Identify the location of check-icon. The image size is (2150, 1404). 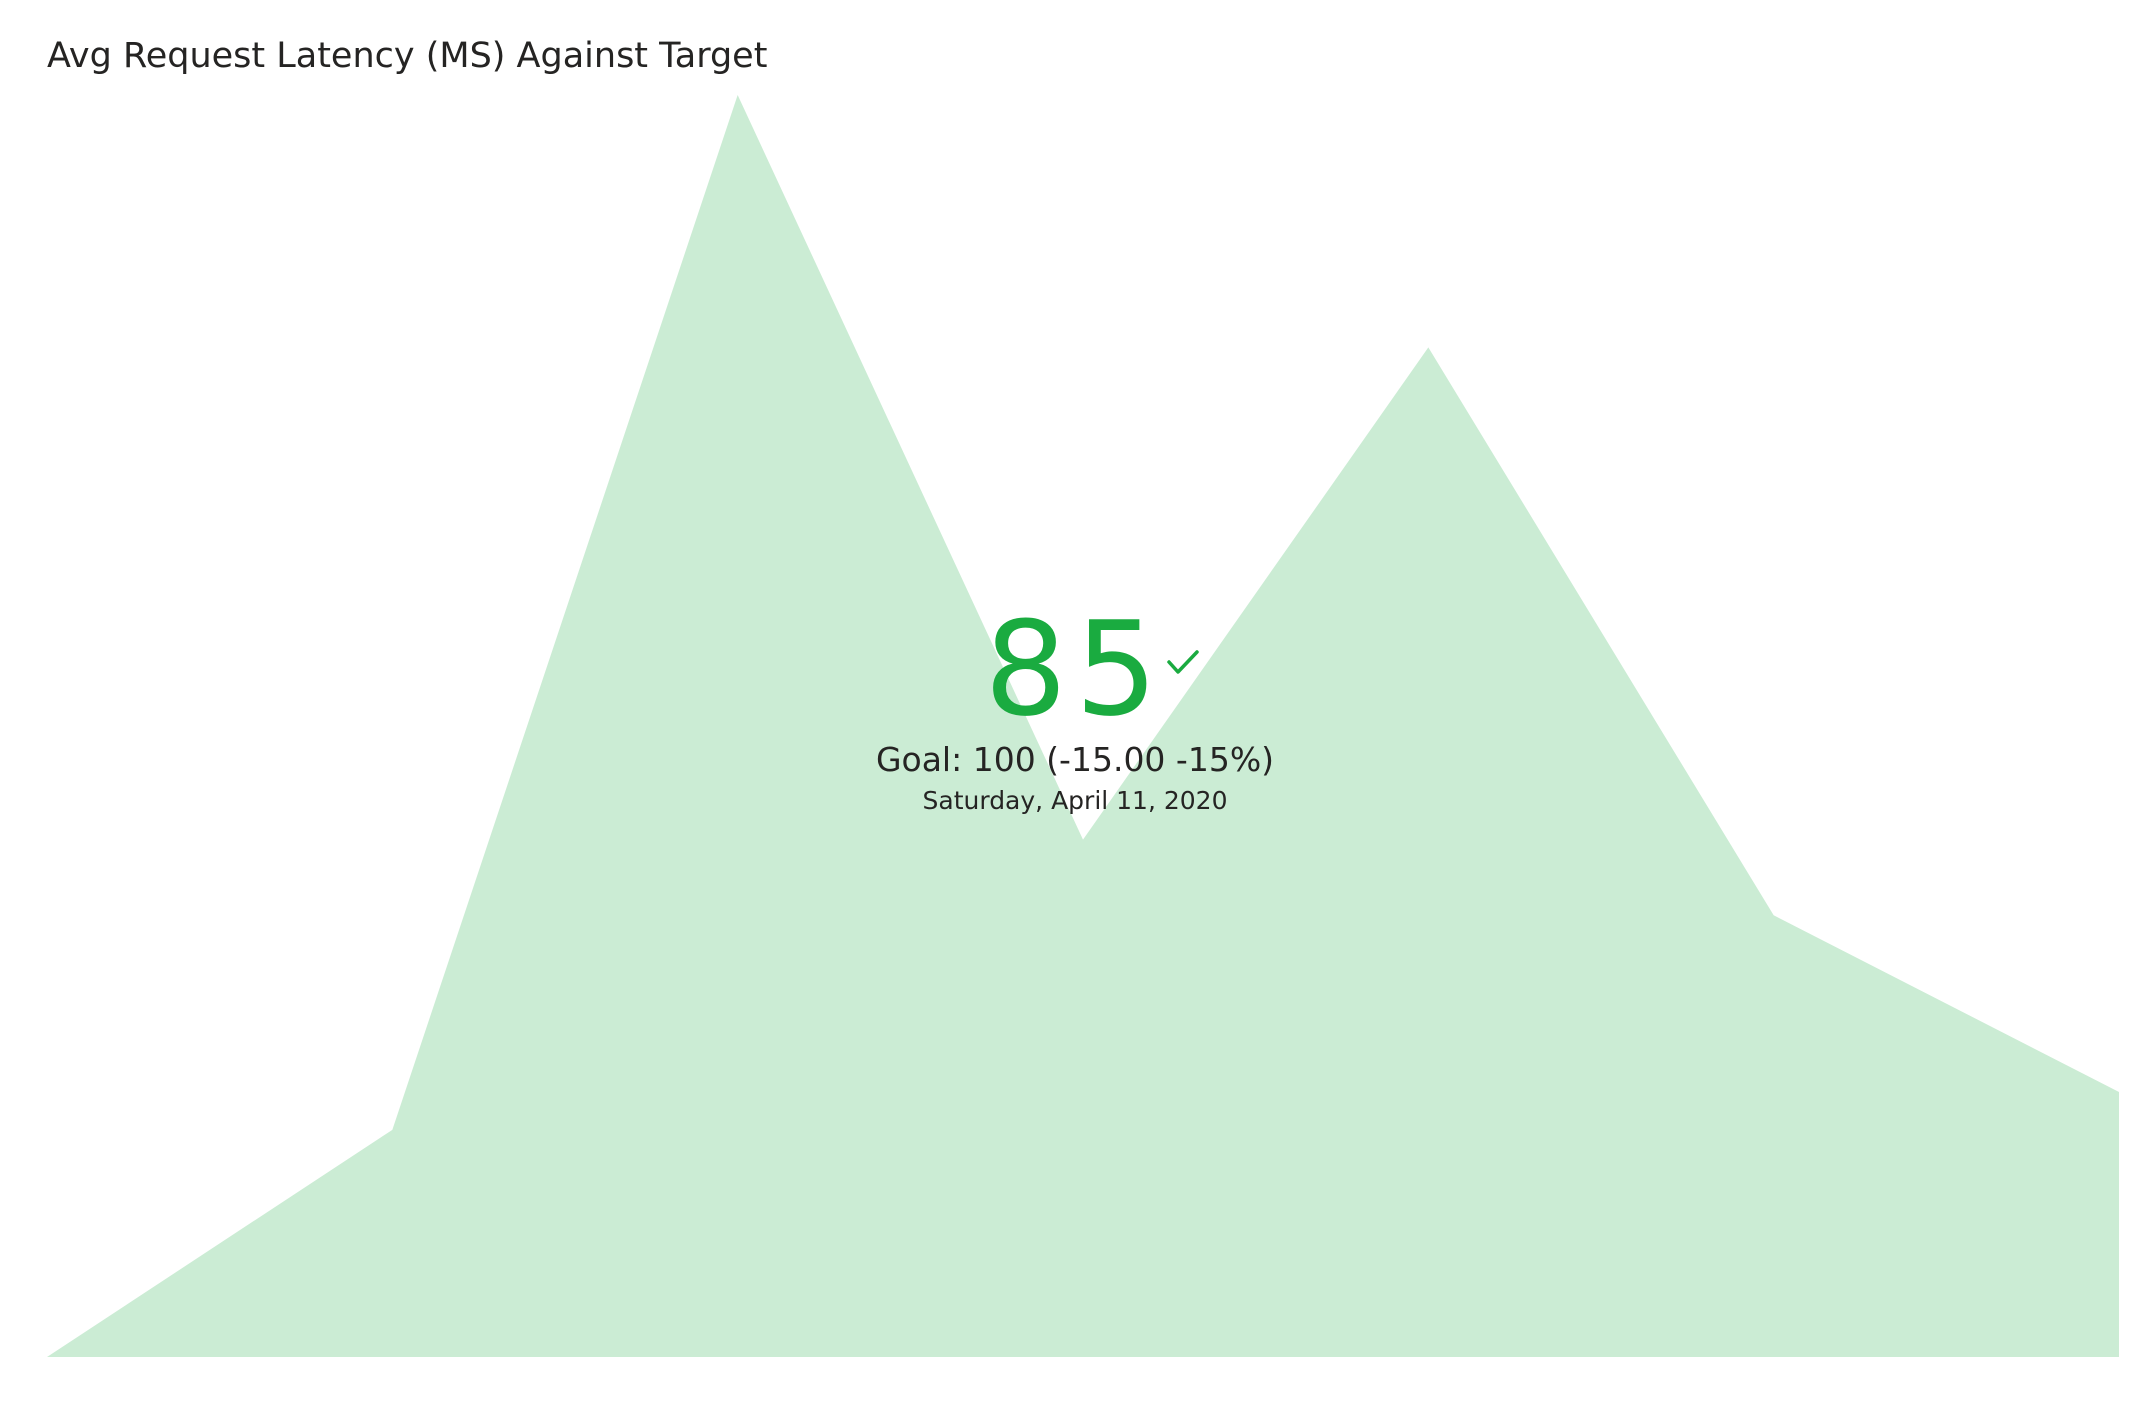
(1182, 662).